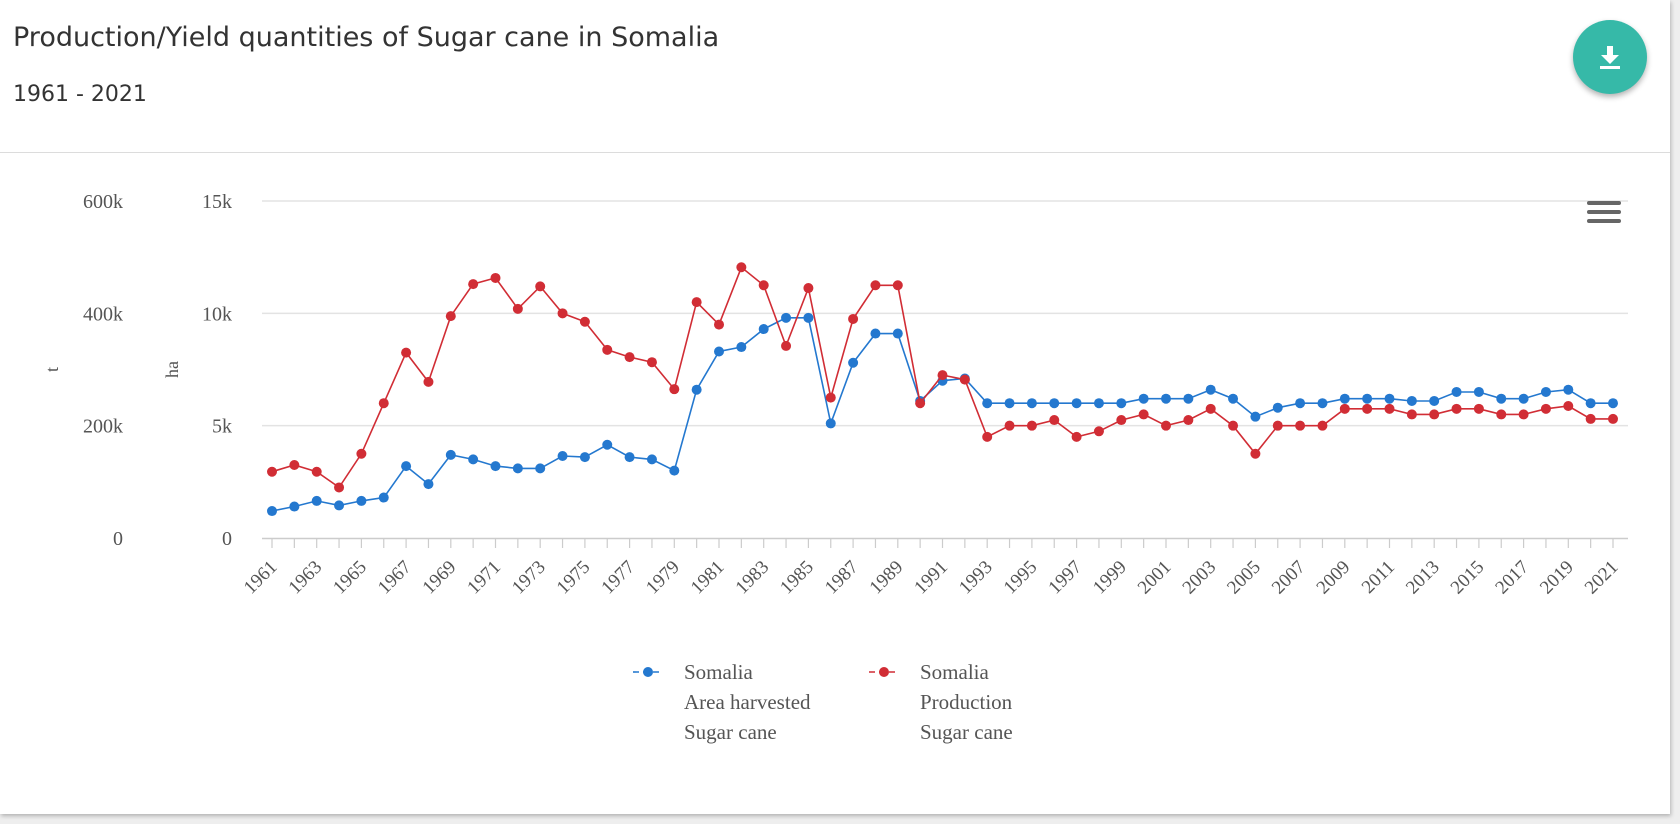 The image size is (1680, 824). Describe the element at coordinates (1155, 578) in the screenshot. I see `x-tick-label: 2001` at that location.